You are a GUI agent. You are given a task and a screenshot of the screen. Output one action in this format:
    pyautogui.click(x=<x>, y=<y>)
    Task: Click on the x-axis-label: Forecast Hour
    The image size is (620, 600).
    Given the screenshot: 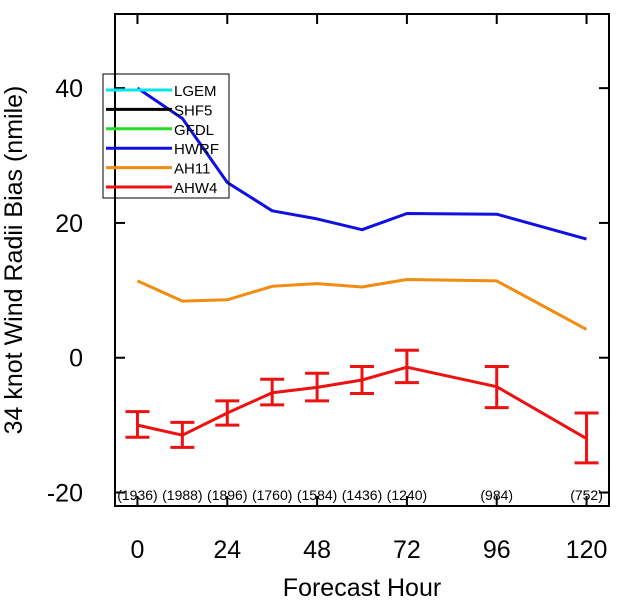 What is the action you would take?
    pyautogui.click(x=362, y=587)
    